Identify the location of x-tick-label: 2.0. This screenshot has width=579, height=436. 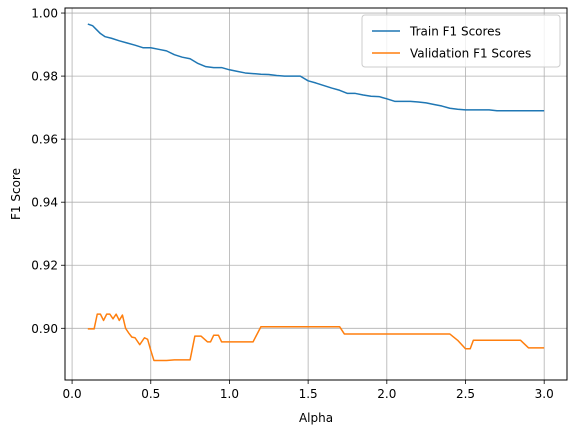
(386, 394).